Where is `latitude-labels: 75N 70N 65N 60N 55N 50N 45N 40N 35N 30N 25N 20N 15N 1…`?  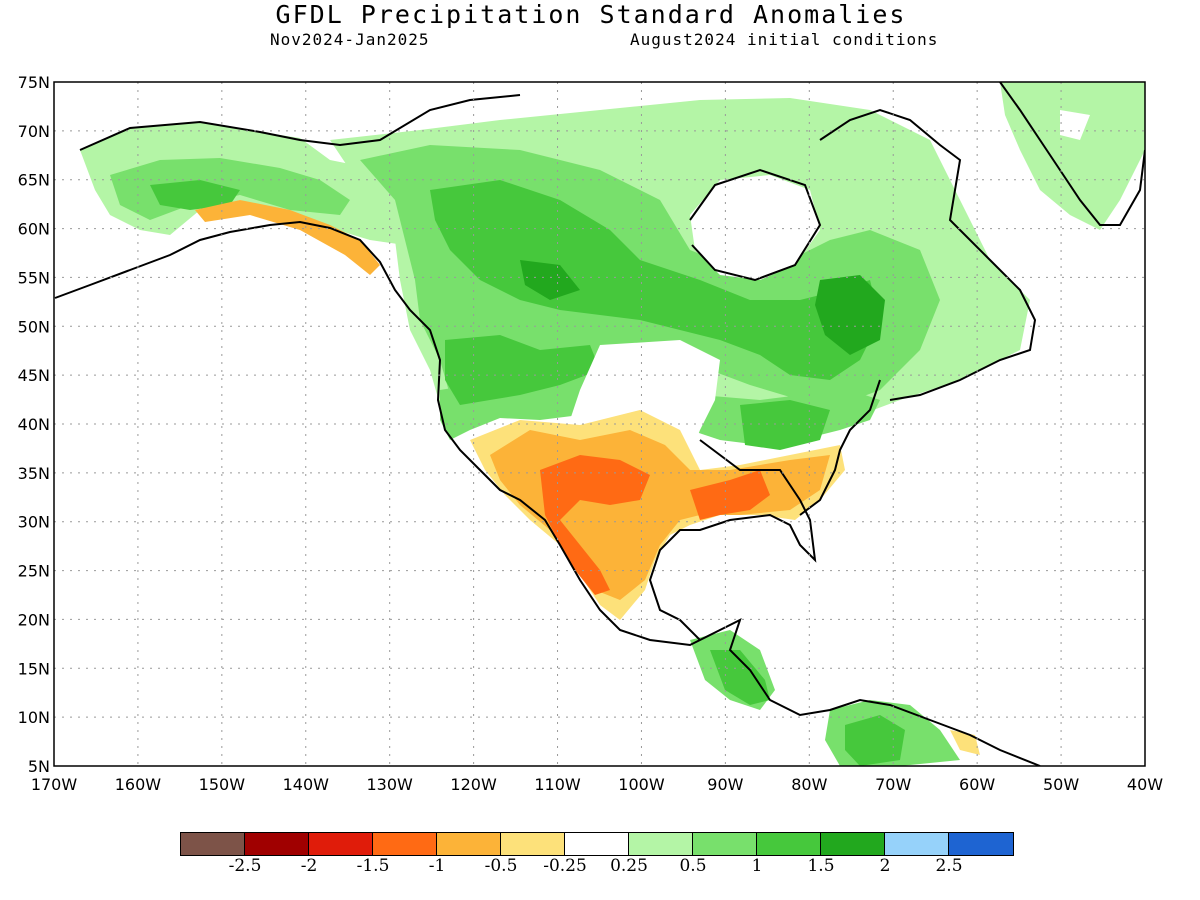 latitude-labels: 75N 70N 65N 60N 55N 50N 45N 40N 35N 30N 25N 20N 15N 1… is located at coordinates (34, 424).